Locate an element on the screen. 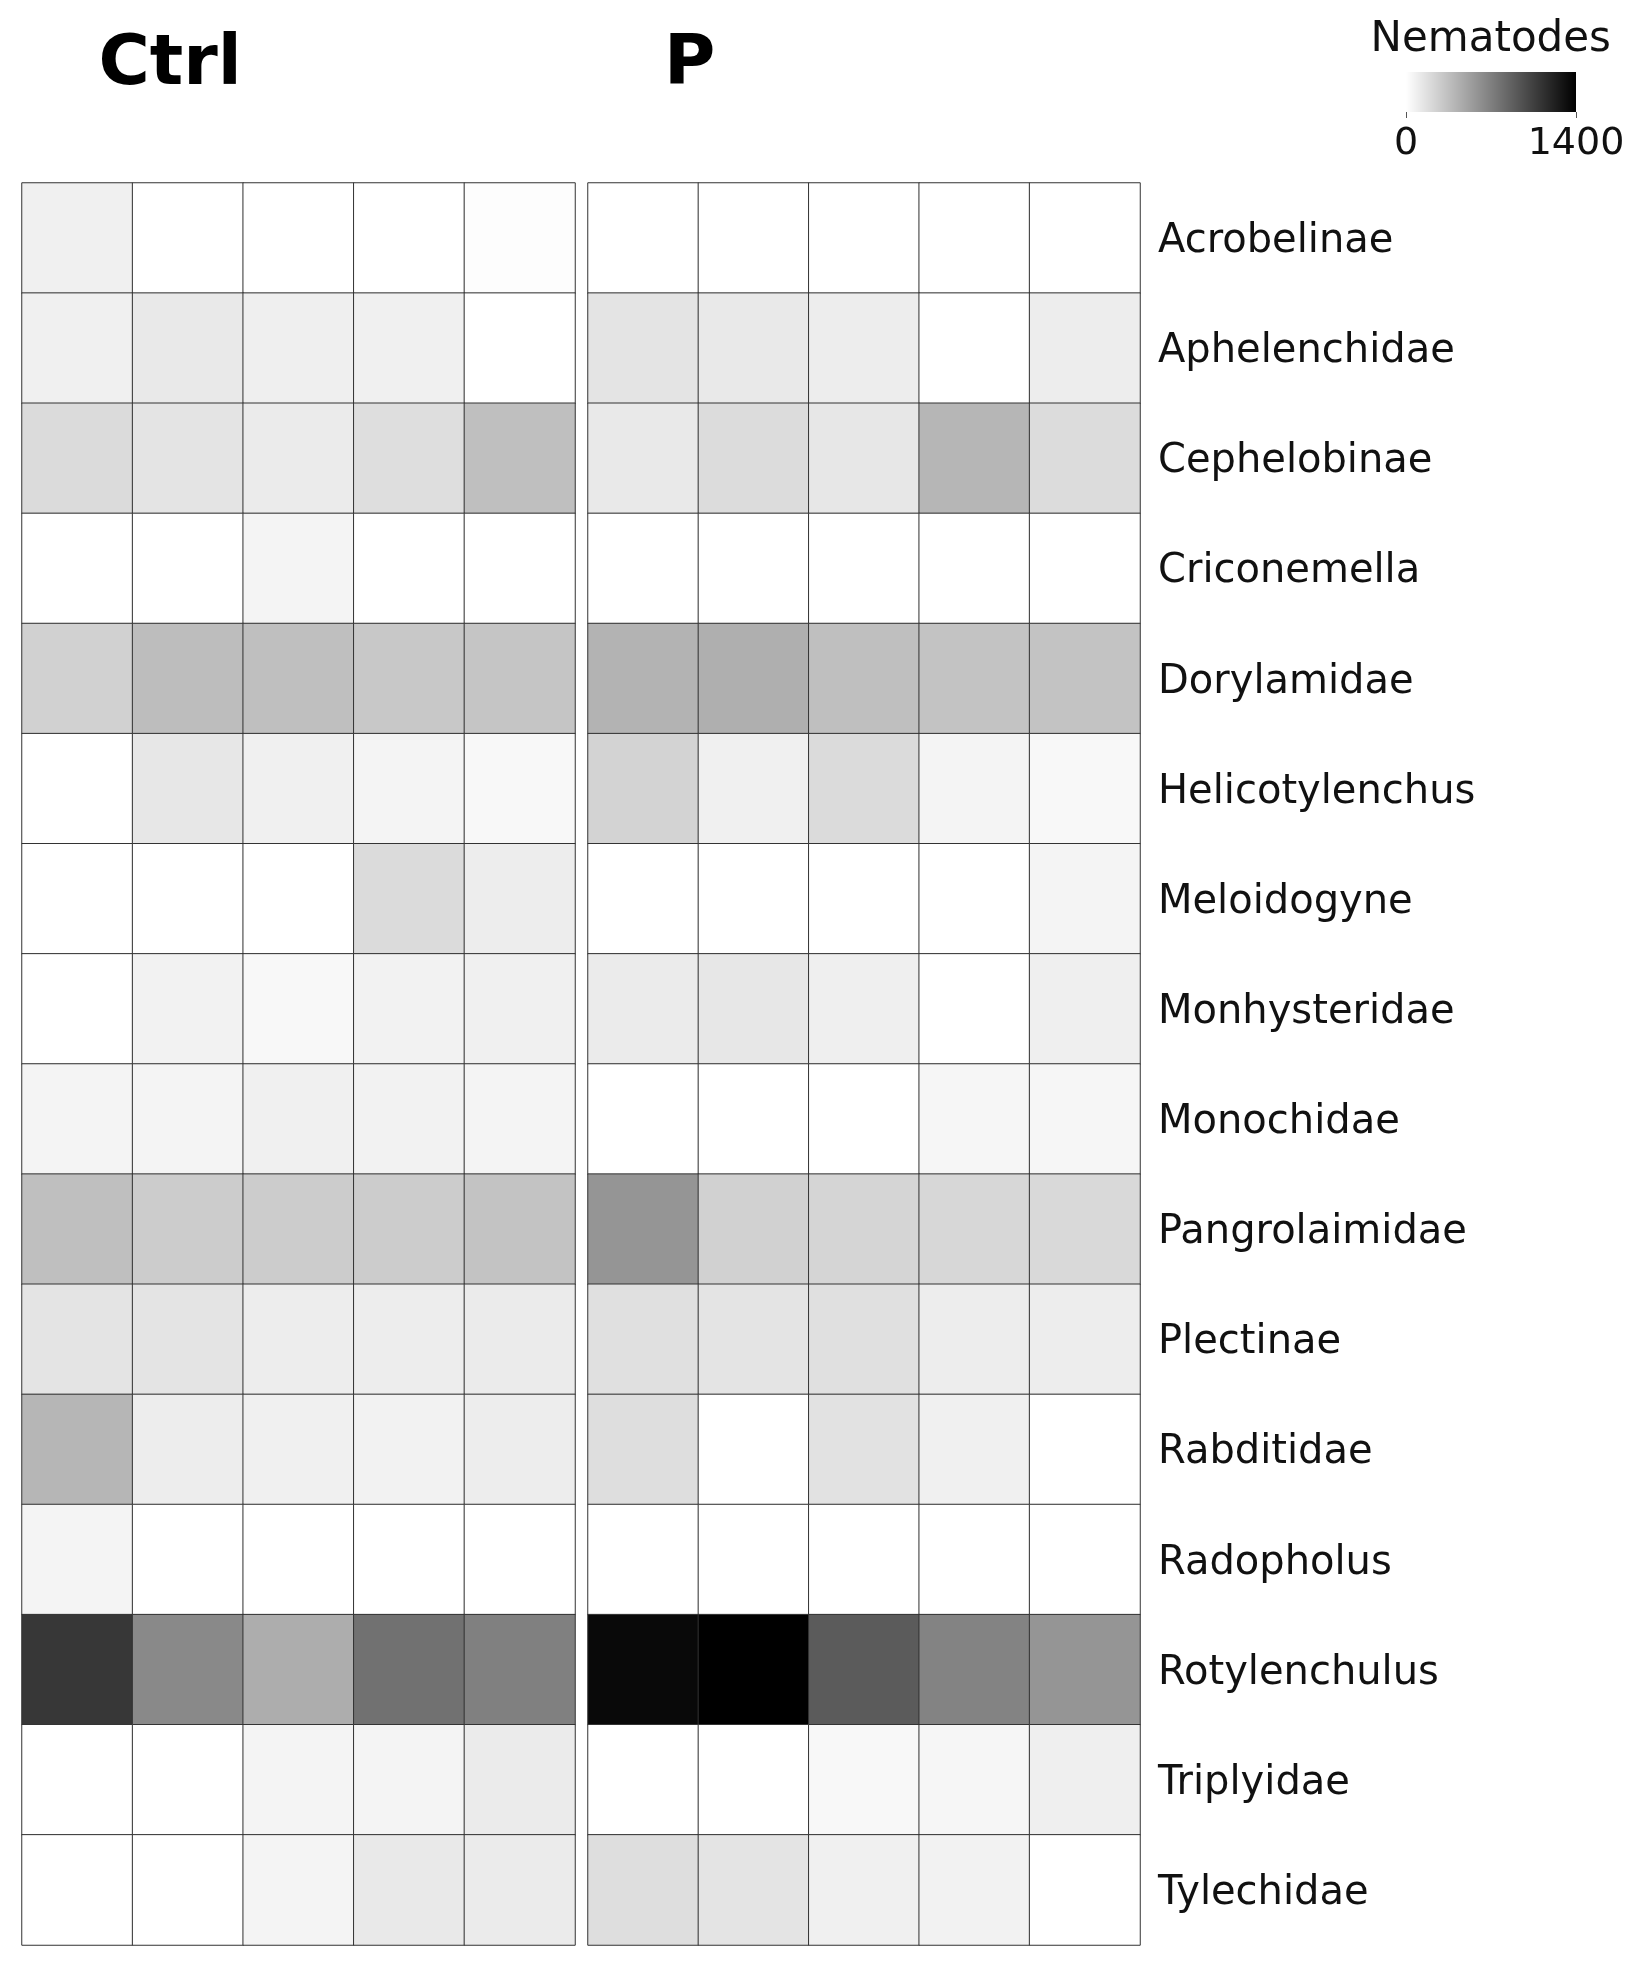  y-tick-label: Plectinae is located at coordinates (1250, 1339).